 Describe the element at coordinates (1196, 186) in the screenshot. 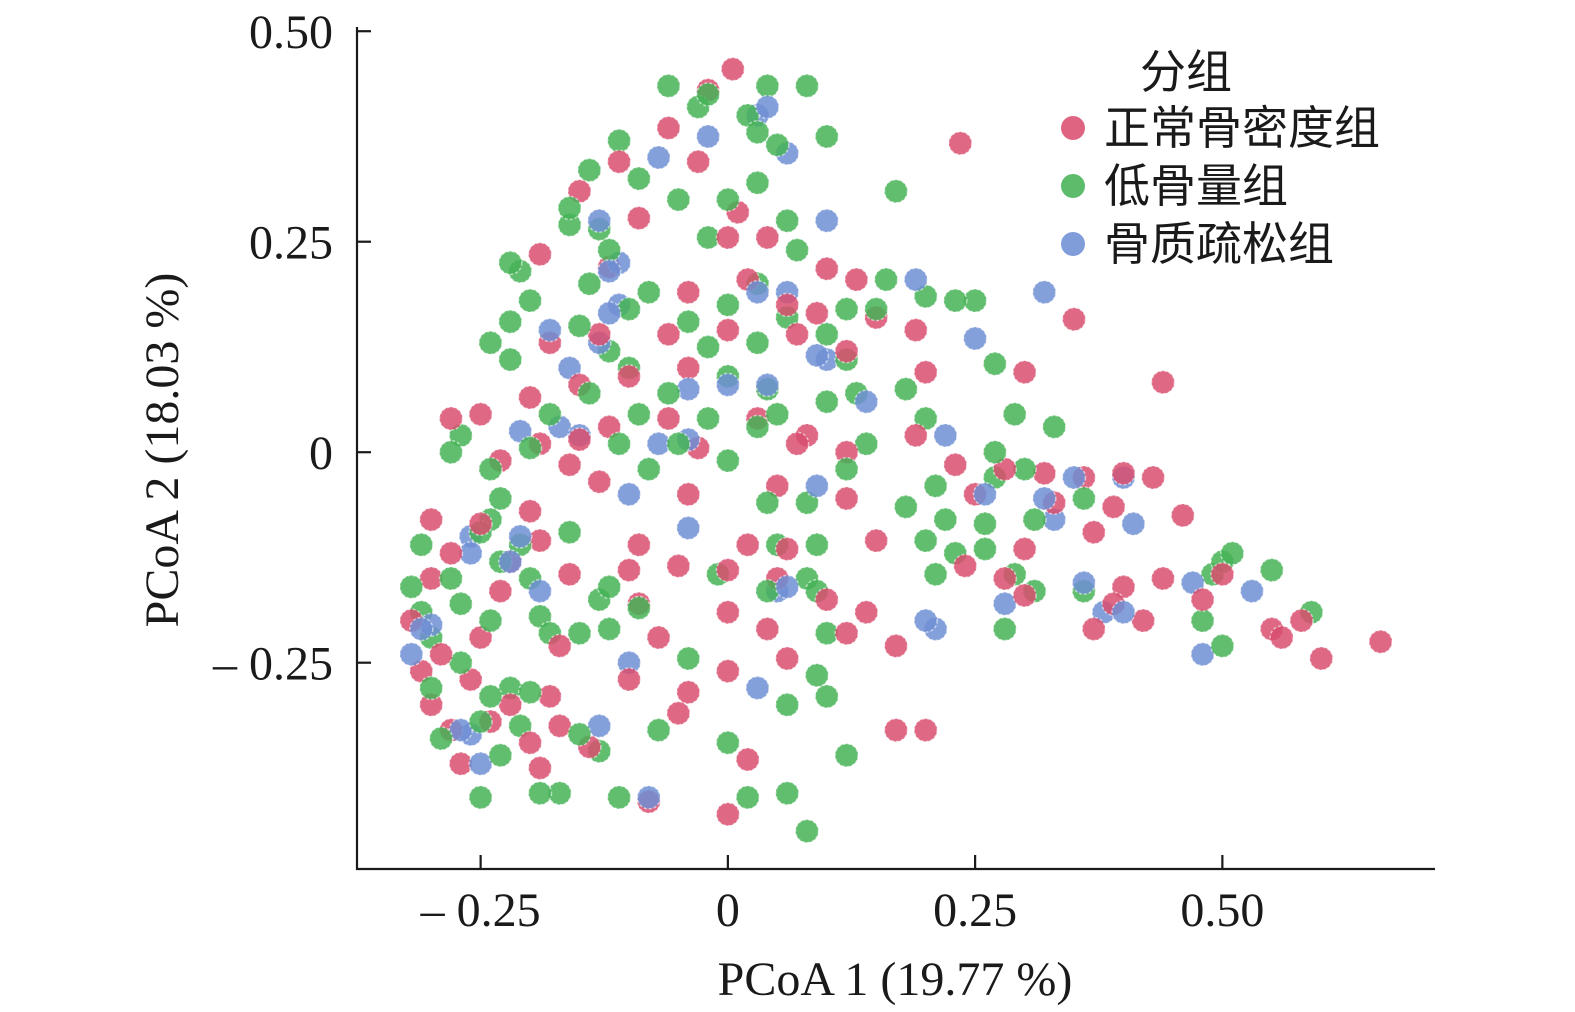

I see `legend-label-1: 低骨量组` at that location.